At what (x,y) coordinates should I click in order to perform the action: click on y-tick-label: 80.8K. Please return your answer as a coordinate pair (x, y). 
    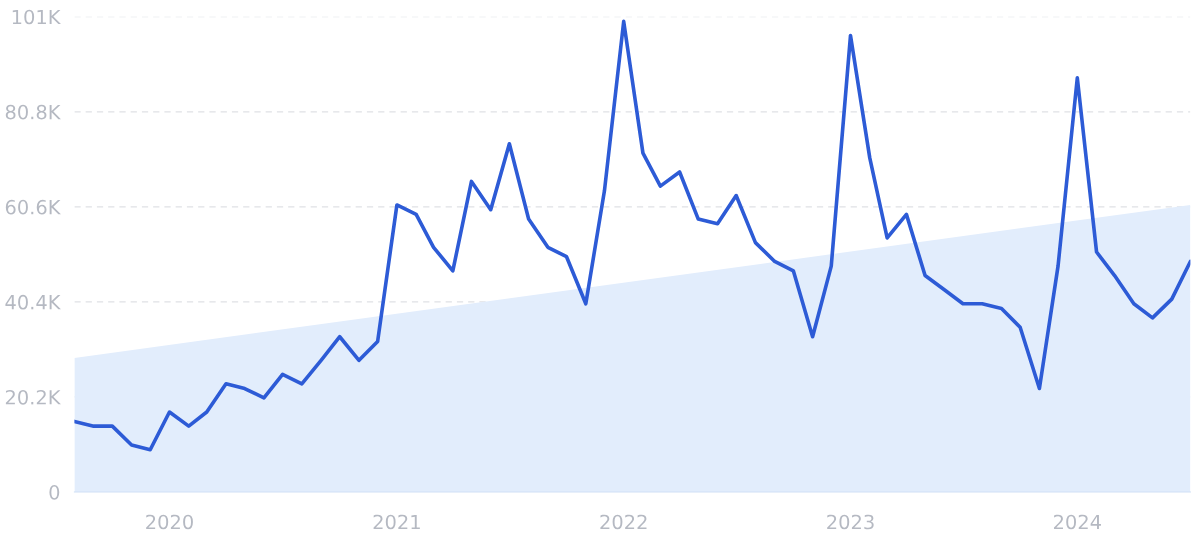
    Looking at the image, I should click on (33, 112).